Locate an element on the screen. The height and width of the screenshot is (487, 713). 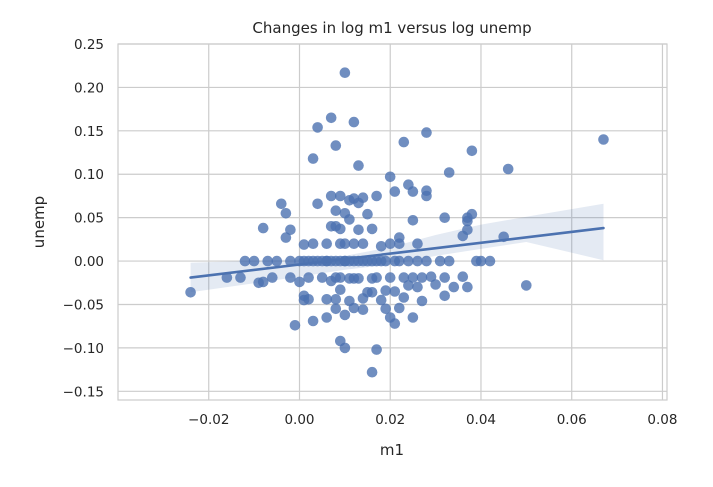
y-tick-label: 0.05 is located at coordinates (89, 219).